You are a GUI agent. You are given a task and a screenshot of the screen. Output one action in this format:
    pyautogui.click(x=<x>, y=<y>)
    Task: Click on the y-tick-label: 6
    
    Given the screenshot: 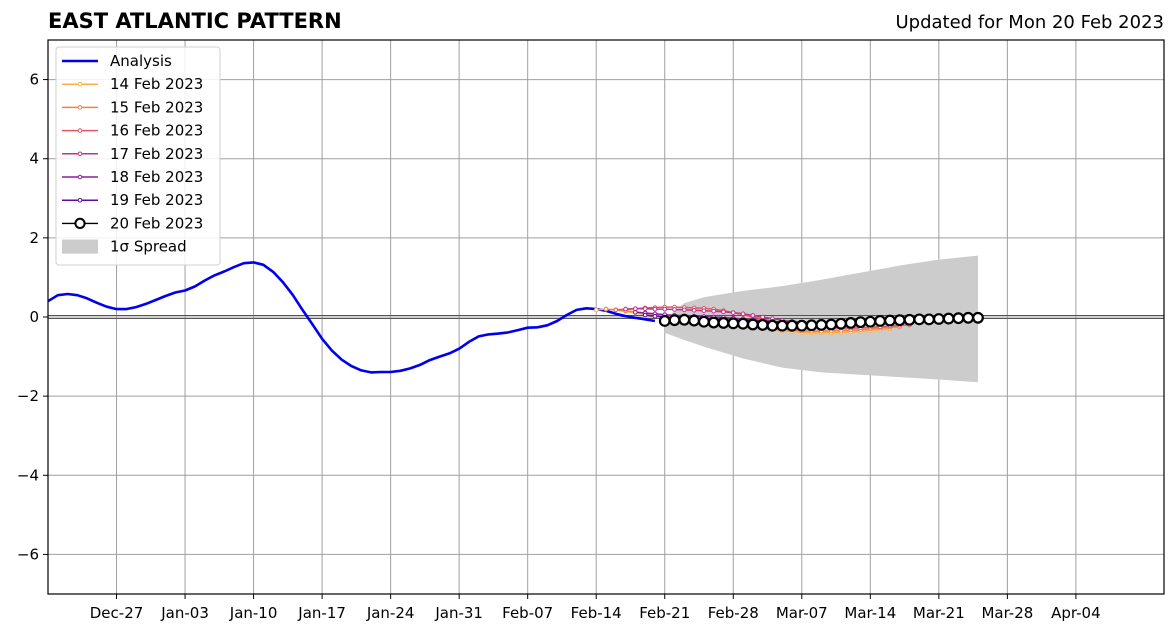 What is the action you would take?
    pyautogui.click(x=34, y=80)
    